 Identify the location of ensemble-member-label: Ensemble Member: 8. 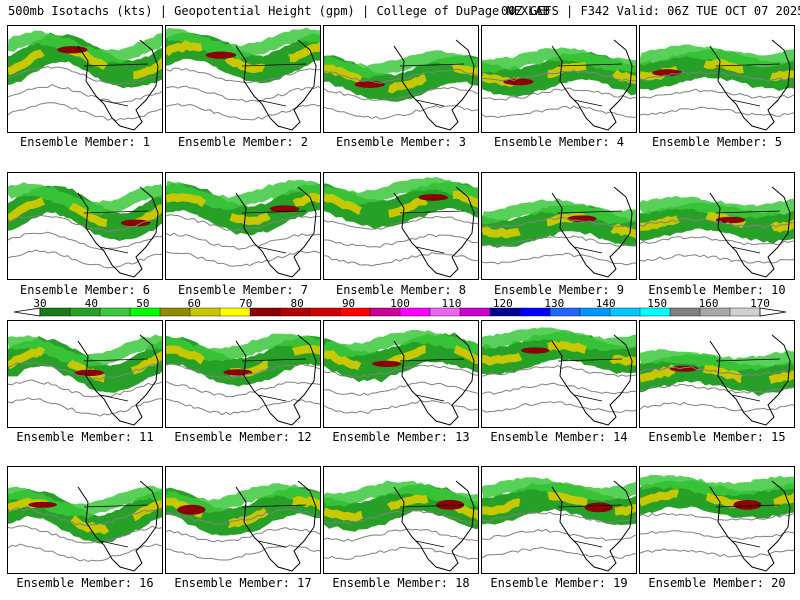
(401, 290).